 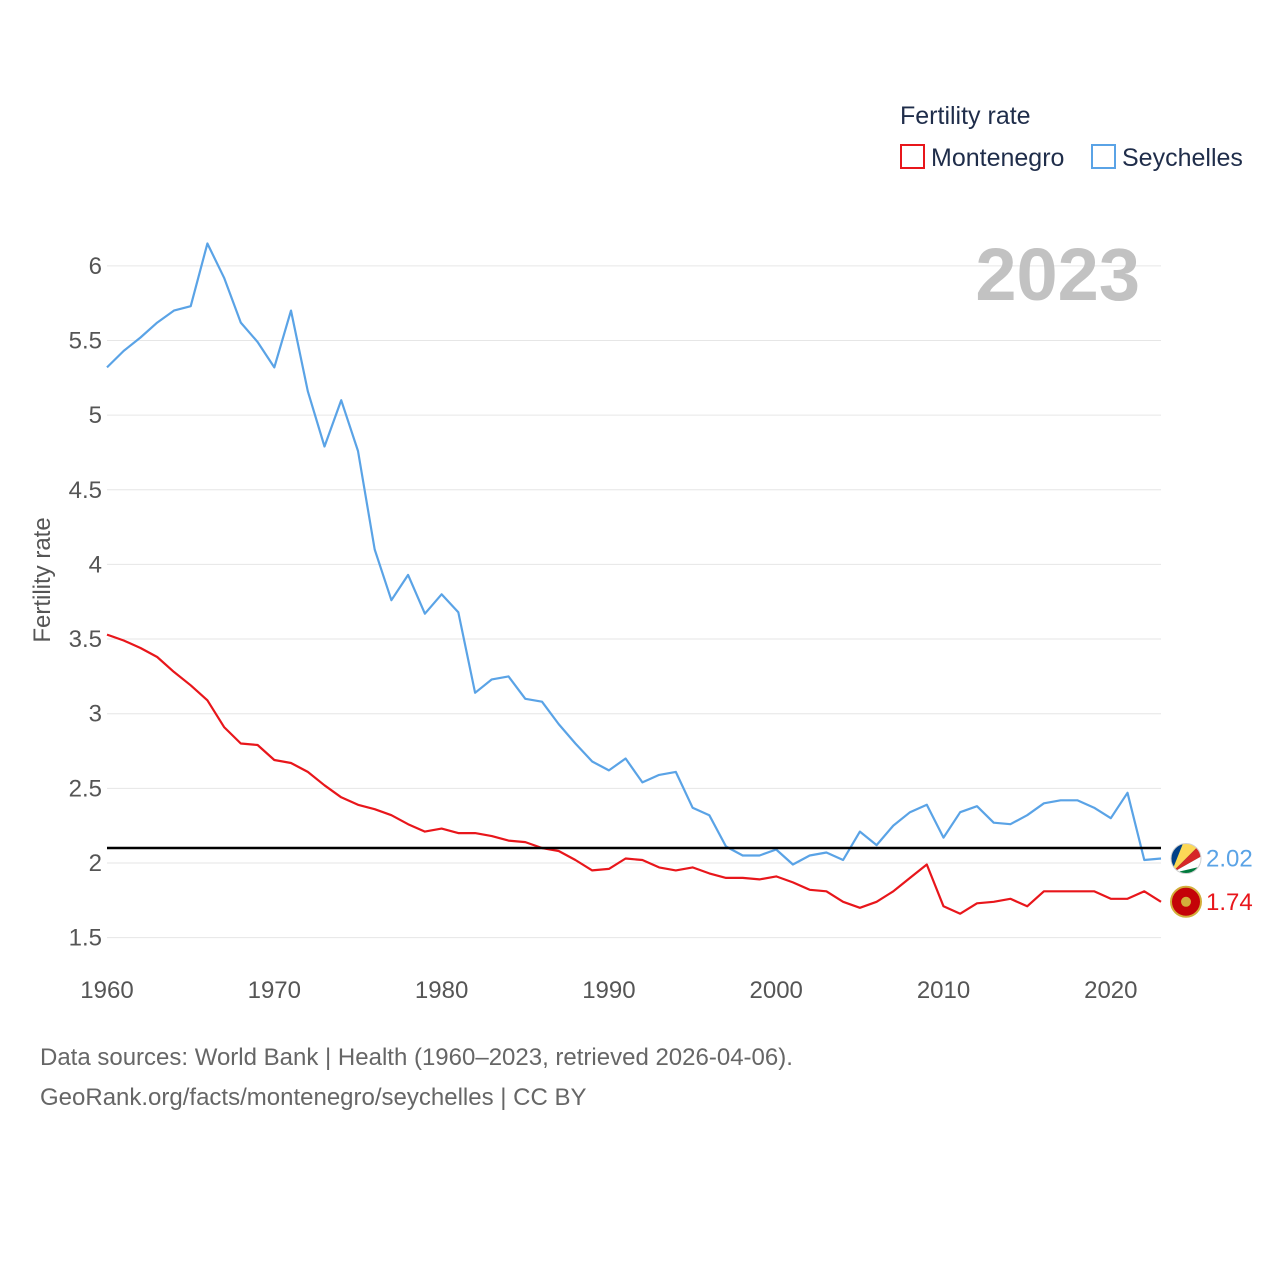 I want to click on y-tick-label: 5, so click(x=95, y=415).